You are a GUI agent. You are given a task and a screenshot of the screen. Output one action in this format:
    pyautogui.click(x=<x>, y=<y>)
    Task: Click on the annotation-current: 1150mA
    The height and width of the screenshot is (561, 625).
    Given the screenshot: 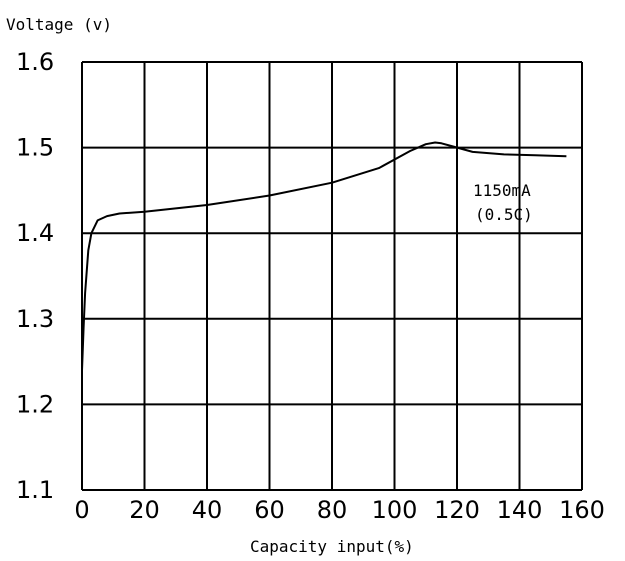 What is the action you would take?
    pyautogui.click(x=502, y=190)
    